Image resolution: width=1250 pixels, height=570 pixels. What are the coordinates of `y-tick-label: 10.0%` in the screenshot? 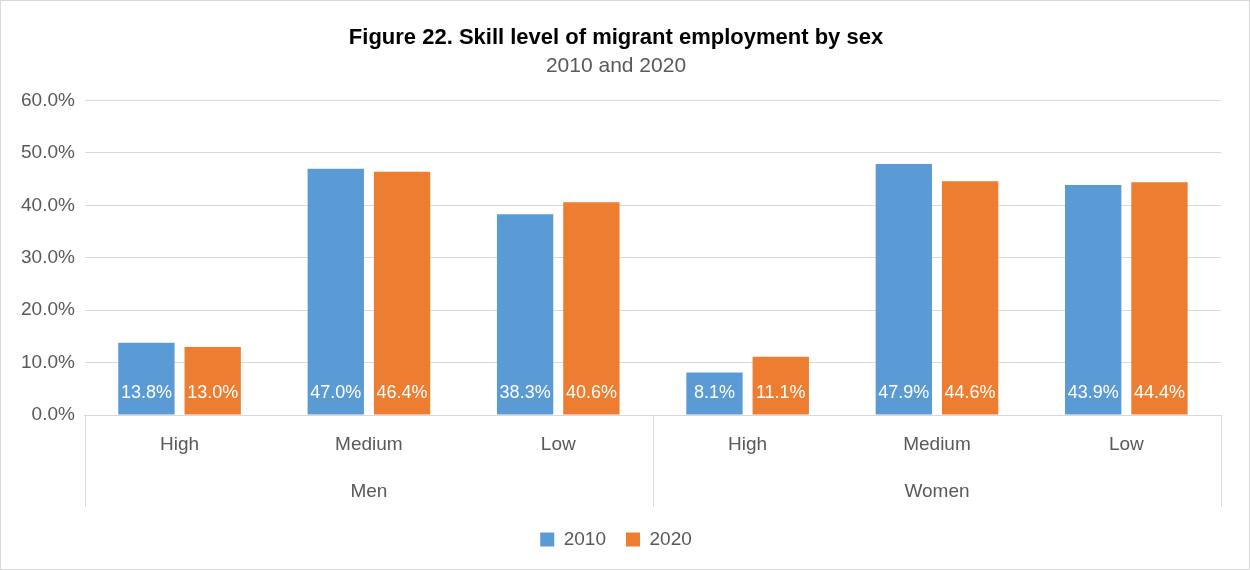 It's located at (48, 361).